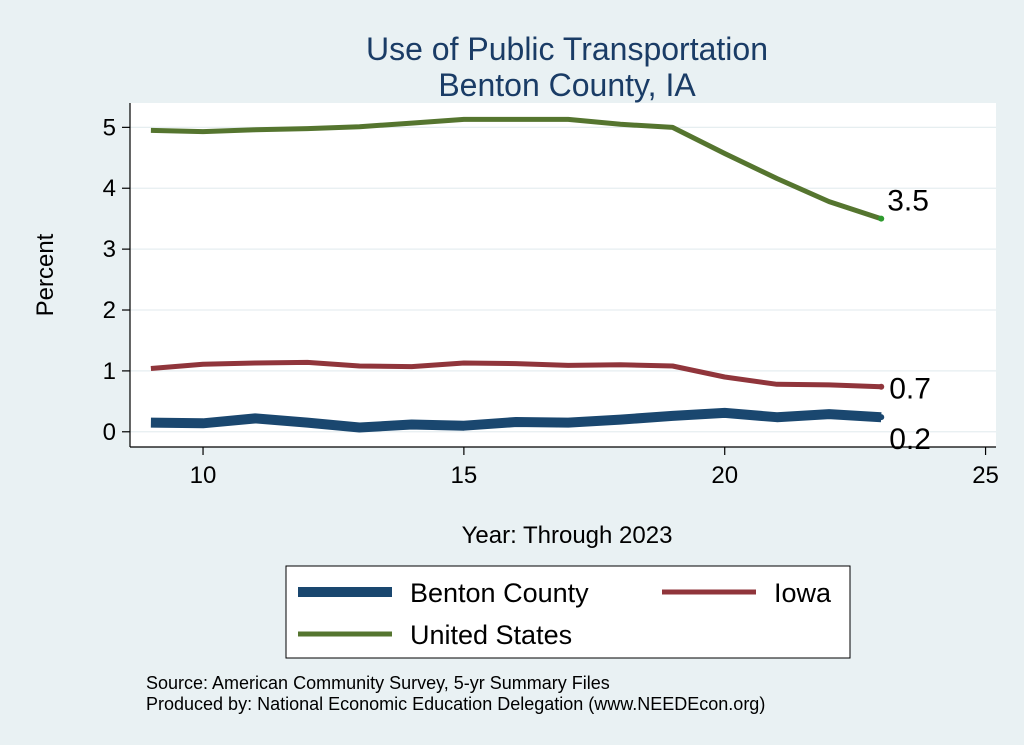  Describe the element at coordinates (985, 475) in the screenshot. I see `x-tick-label: 25` at that location.